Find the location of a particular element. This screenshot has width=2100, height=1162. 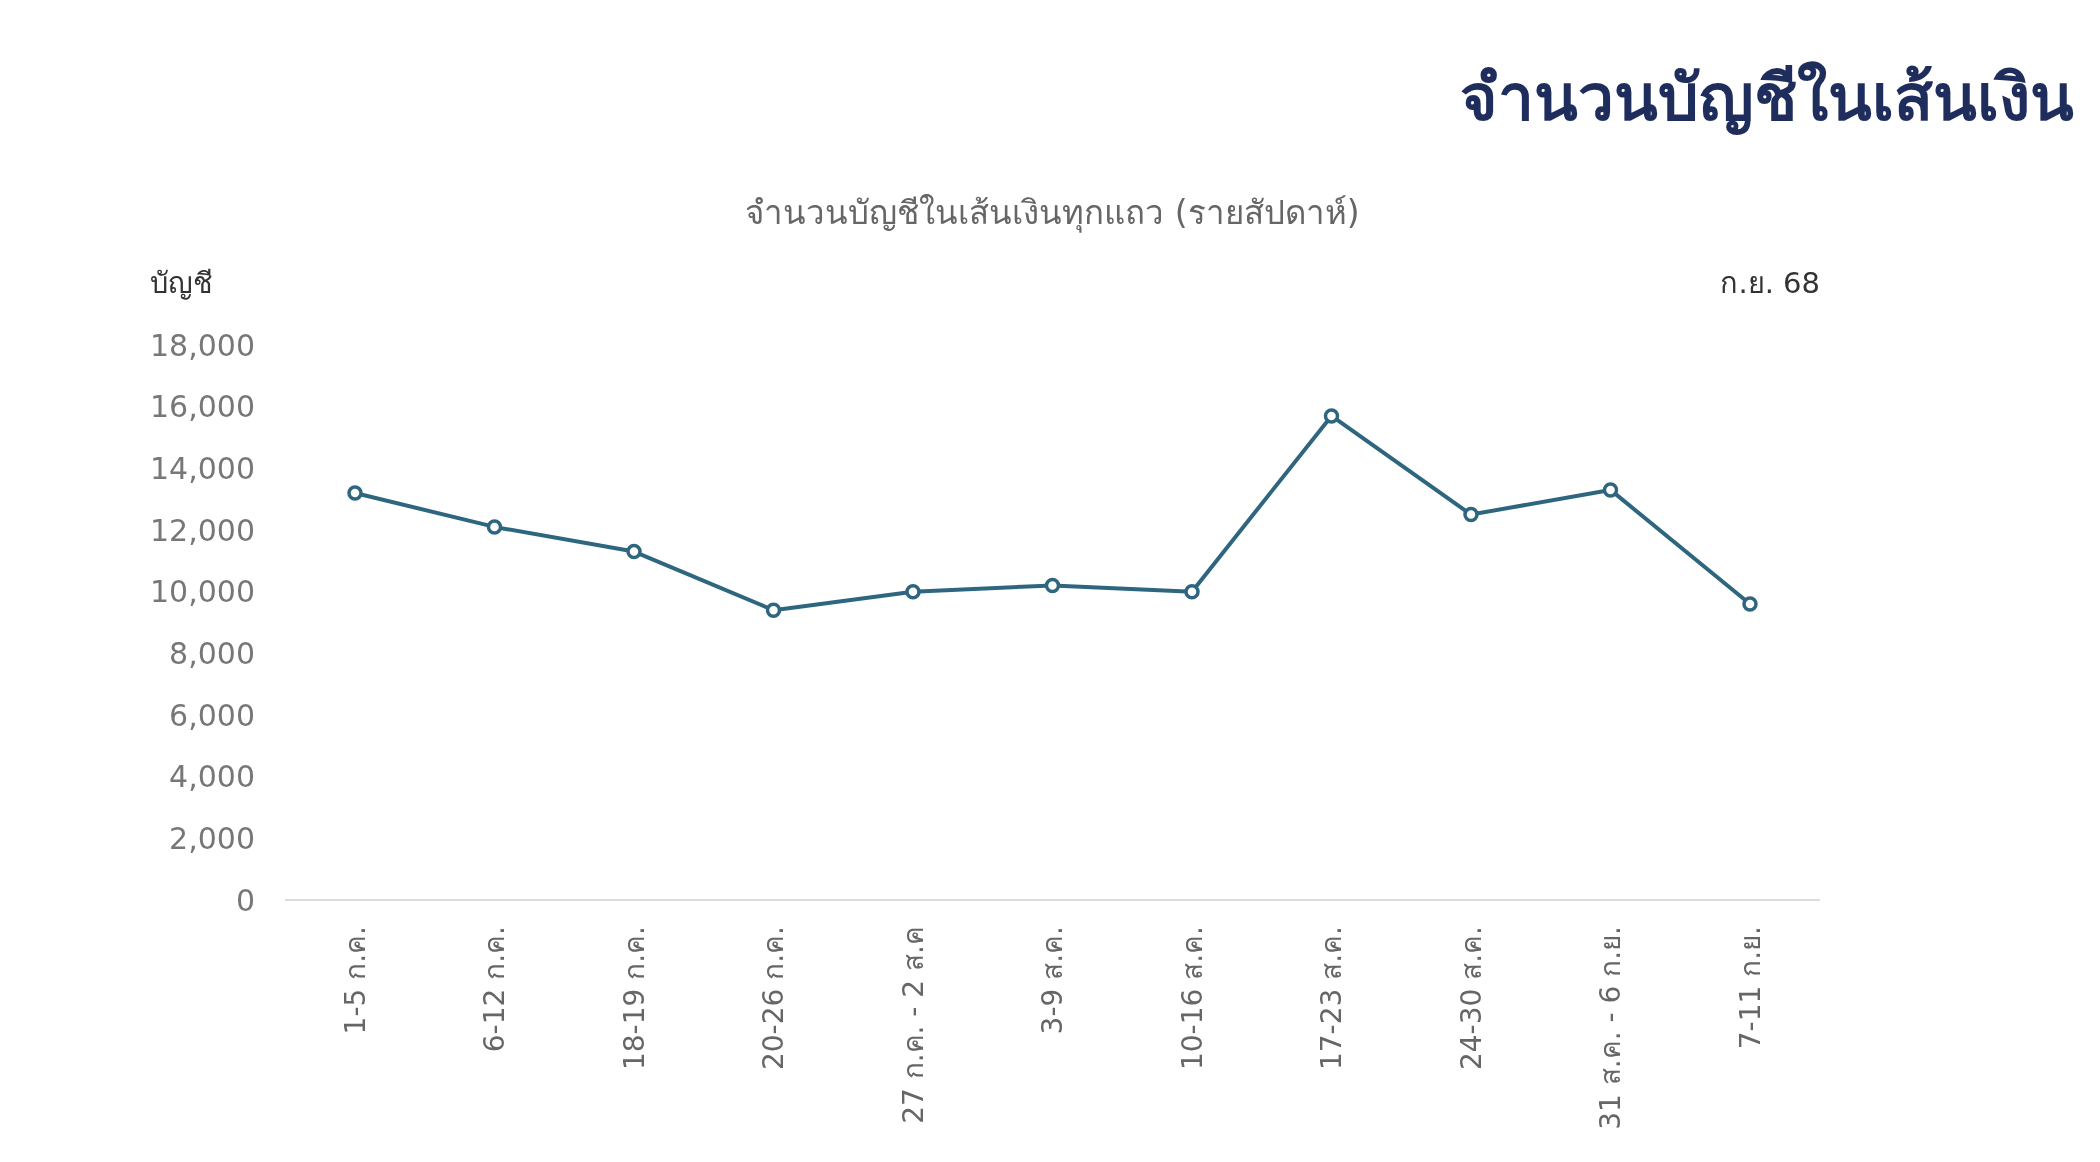

y-tick-label: 12,000 is located at coordinates (202, 530).